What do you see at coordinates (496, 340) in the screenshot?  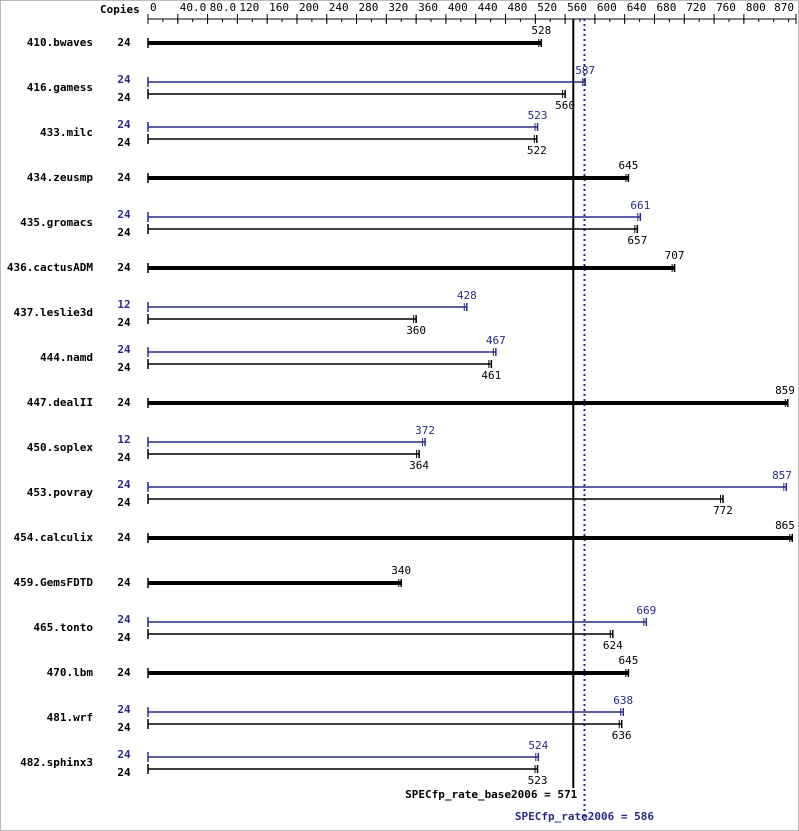 I see `value-label: 467` at bounding box center [496, 340].